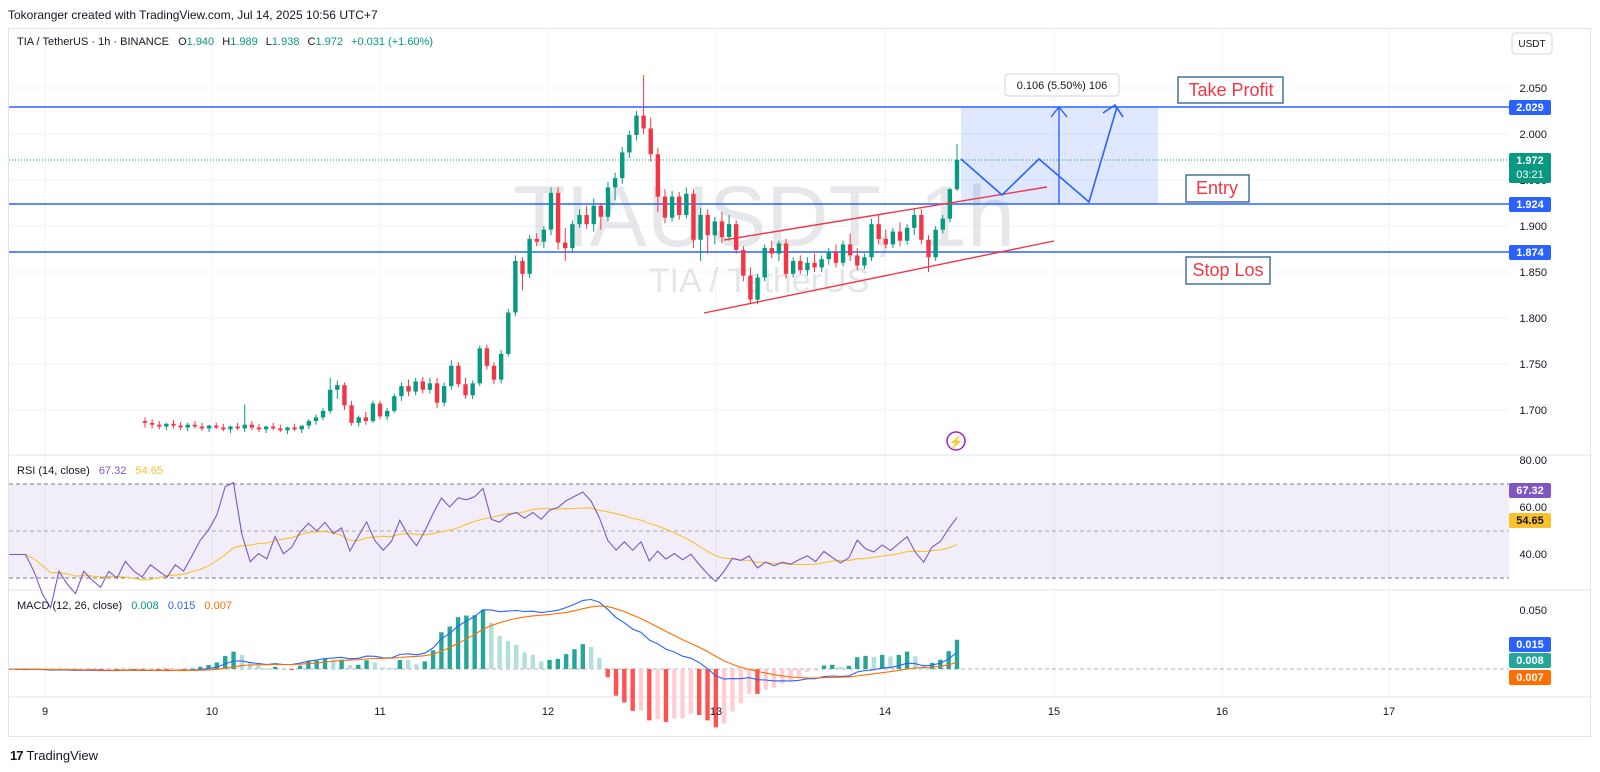 This screenshot has height=772, width=1600. Describe the element at coordinates (1530, 490) in the screenshot. I see `rsi-value-badge` at that location.